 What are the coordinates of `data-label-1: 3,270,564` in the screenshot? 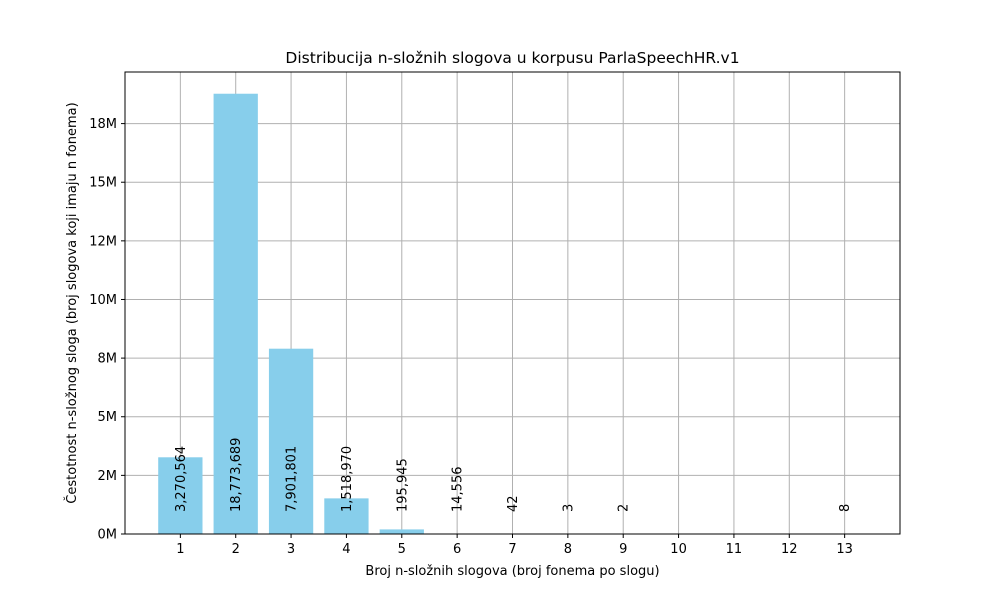 It's located at (181, 479).